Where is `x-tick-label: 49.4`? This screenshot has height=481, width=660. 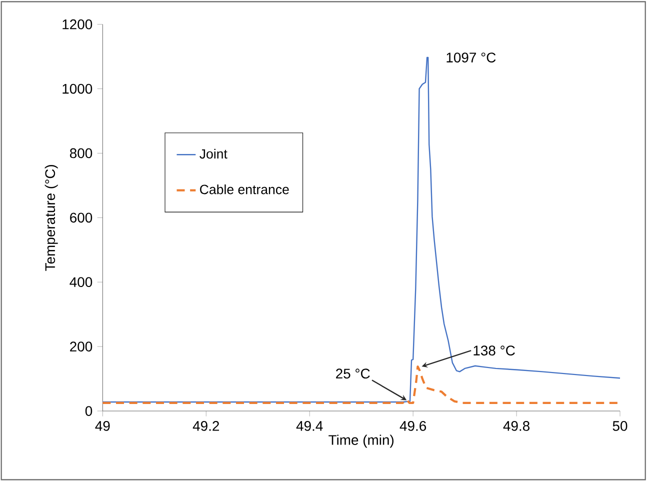
x-tick-label: 49.4 is located at coordinates (309, 426).